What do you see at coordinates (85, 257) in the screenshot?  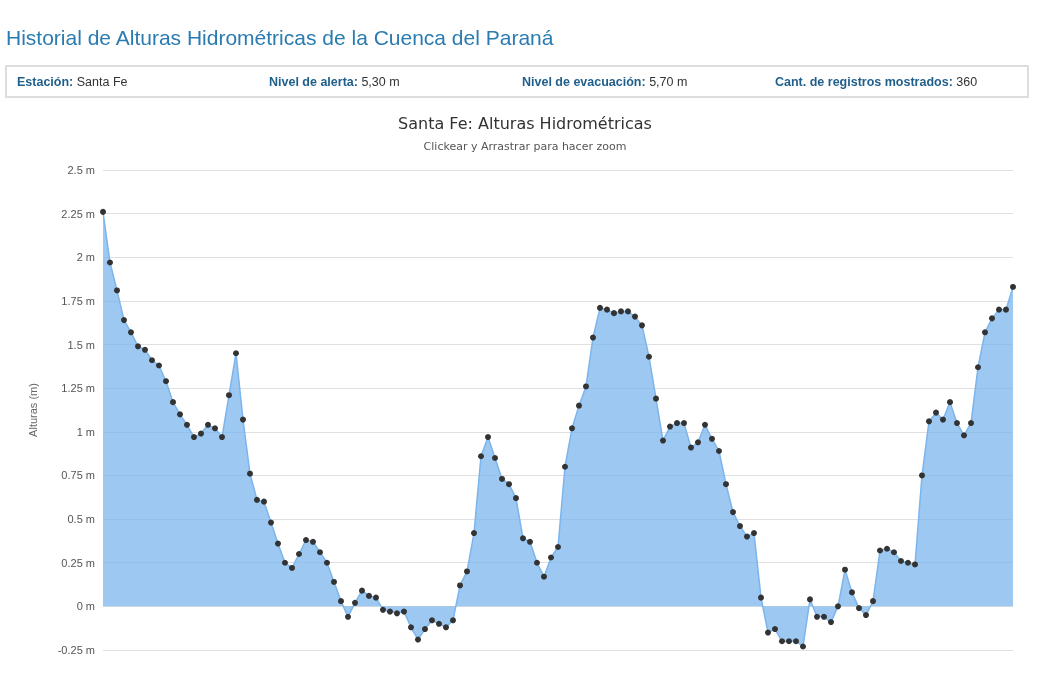 I see `y-tick-label: 2 m` at bounding box center [85, 257].